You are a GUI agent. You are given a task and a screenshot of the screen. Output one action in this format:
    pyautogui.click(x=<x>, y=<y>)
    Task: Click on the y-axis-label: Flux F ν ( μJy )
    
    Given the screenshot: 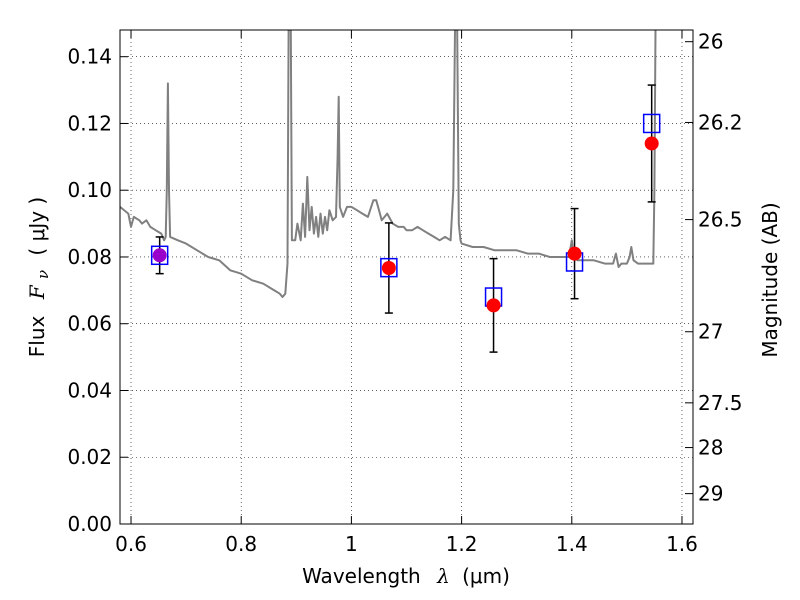 What is the action you would take?
    pyautogui.click(x=39, y=277)
    